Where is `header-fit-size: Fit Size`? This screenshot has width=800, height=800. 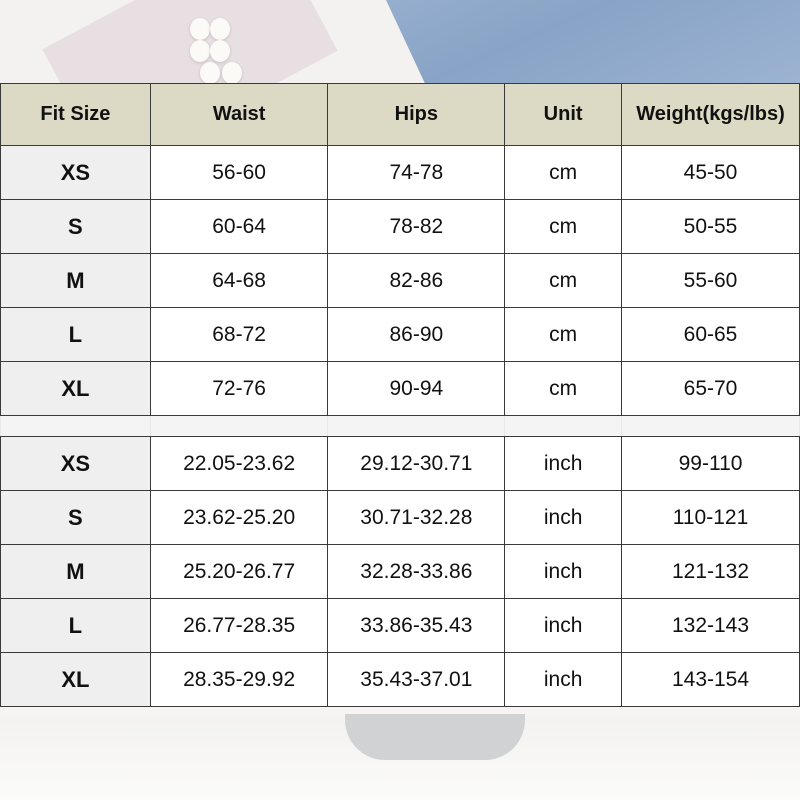
header-fit-size: Fit Size is located at coordinates (75, 114).